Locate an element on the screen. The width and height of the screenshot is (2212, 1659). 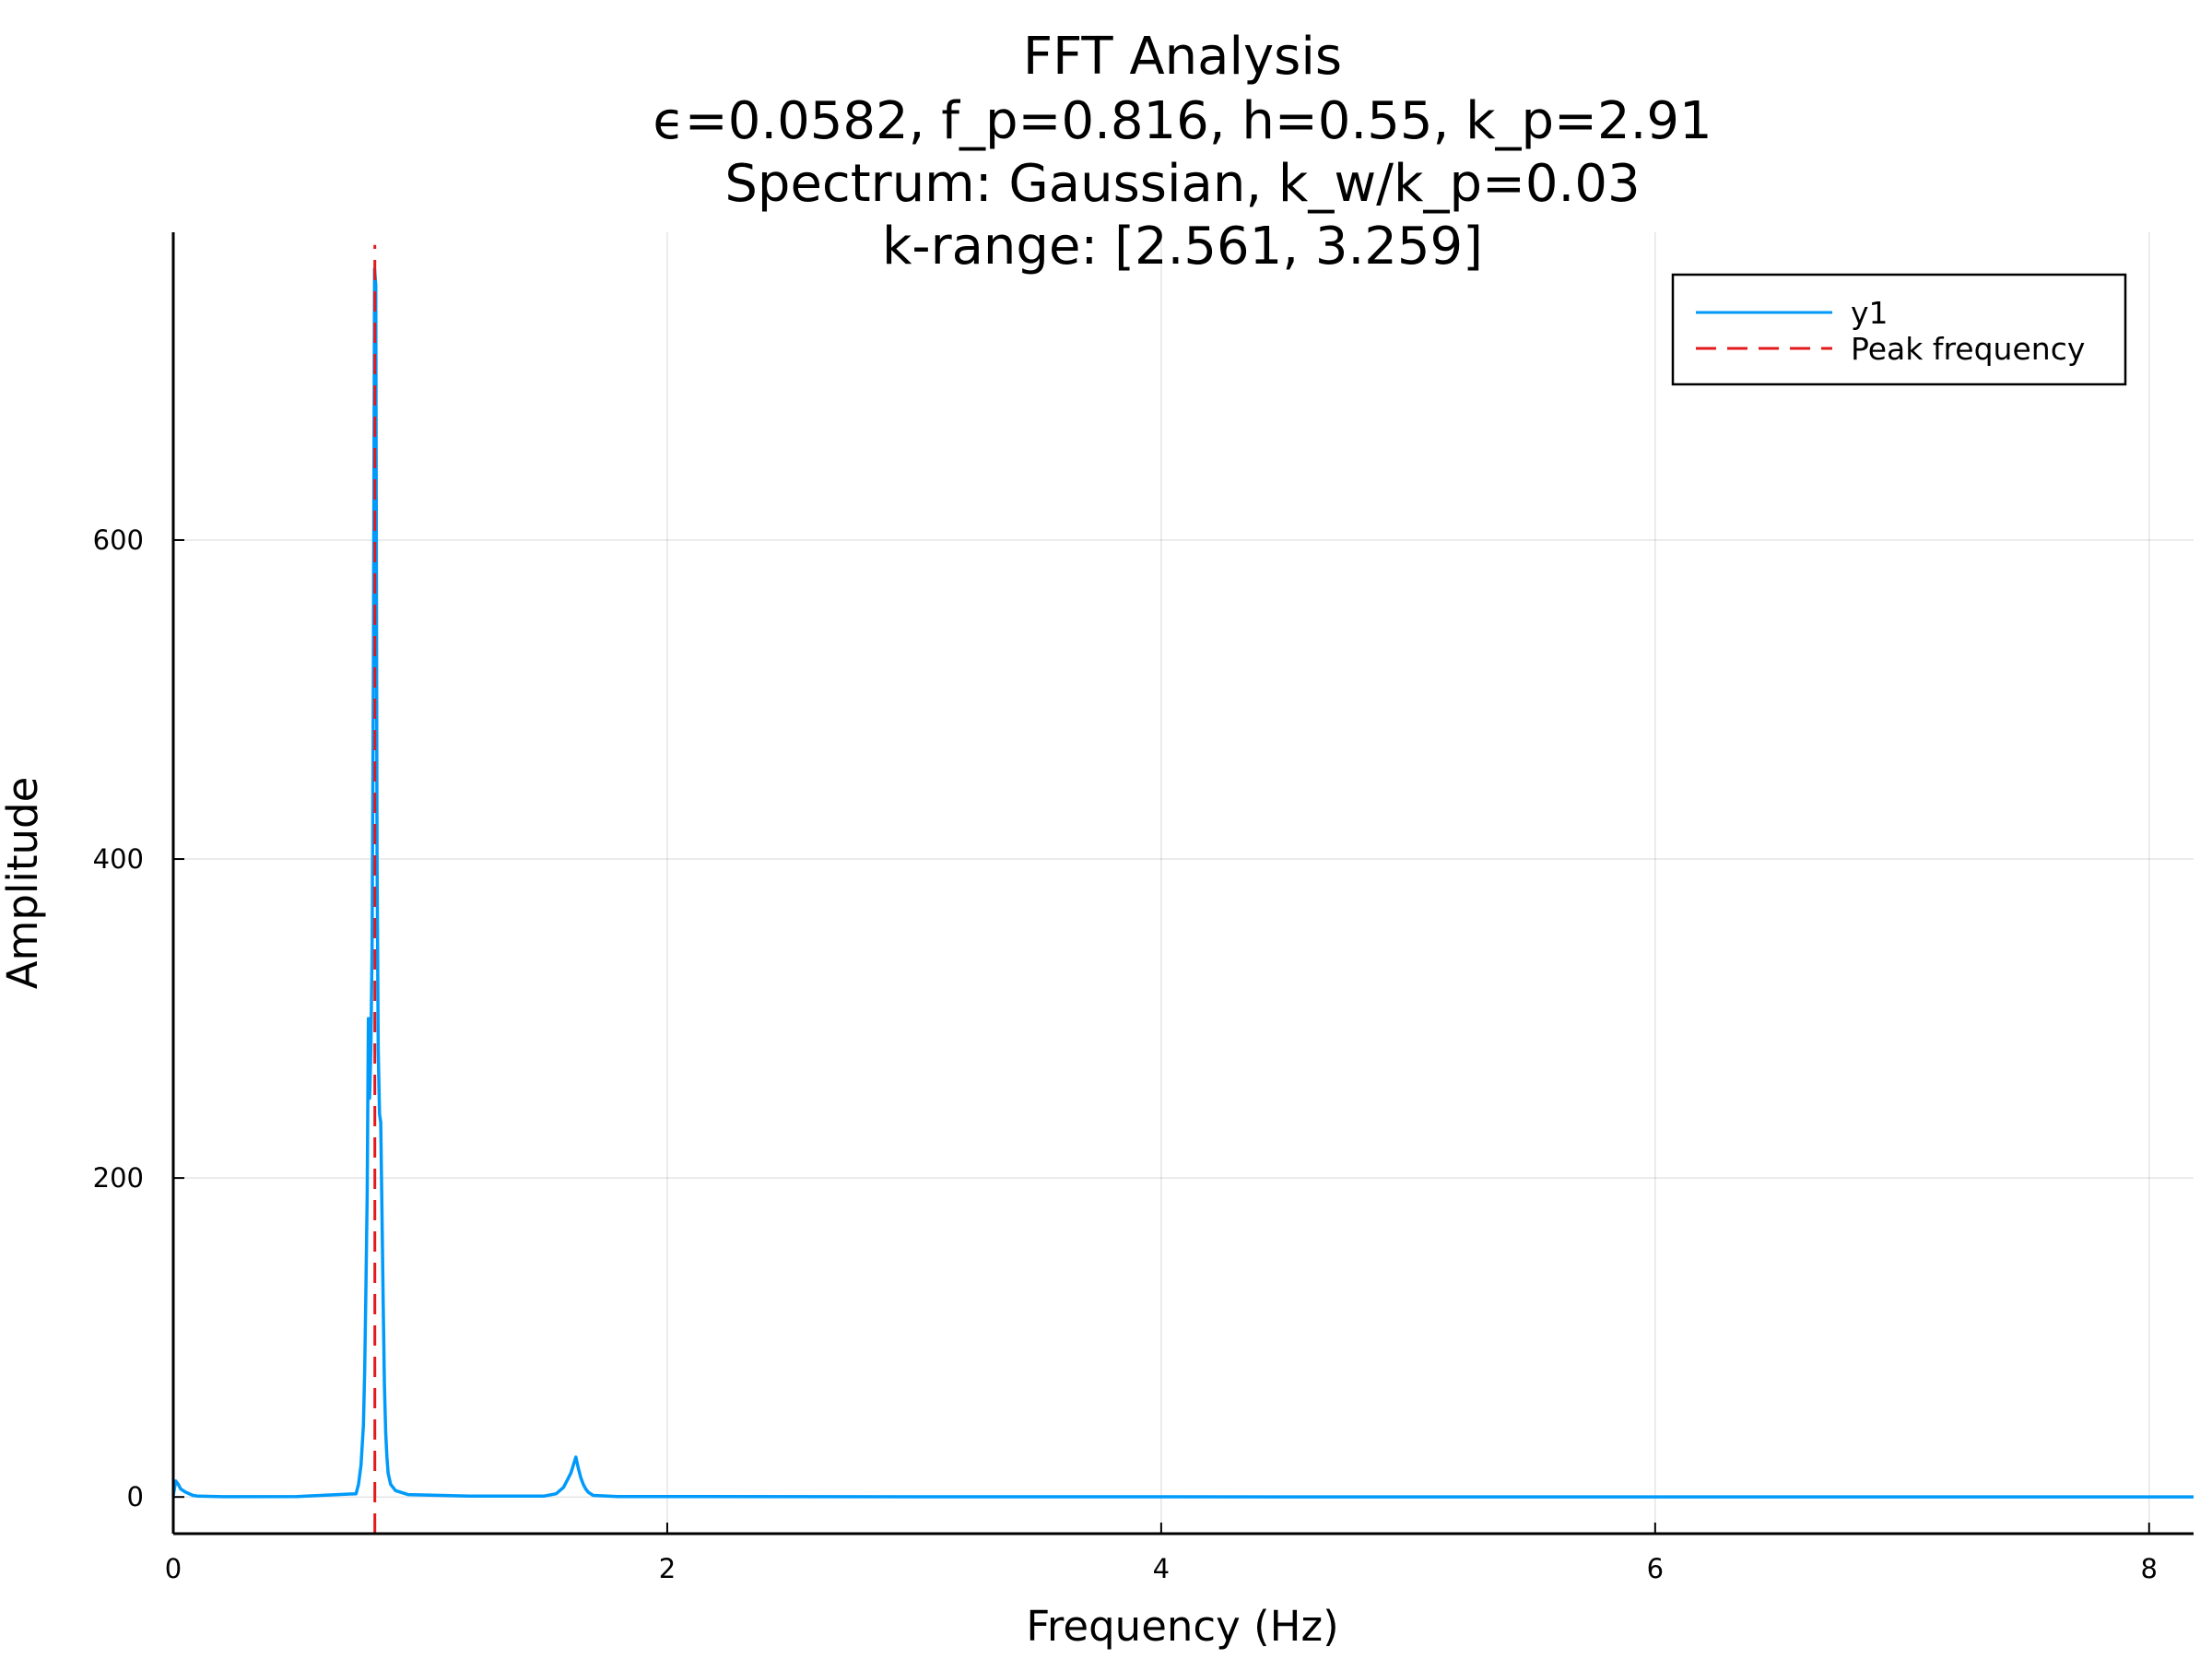
x-tick-label: 6 is located at coordinates (1655, 1568).